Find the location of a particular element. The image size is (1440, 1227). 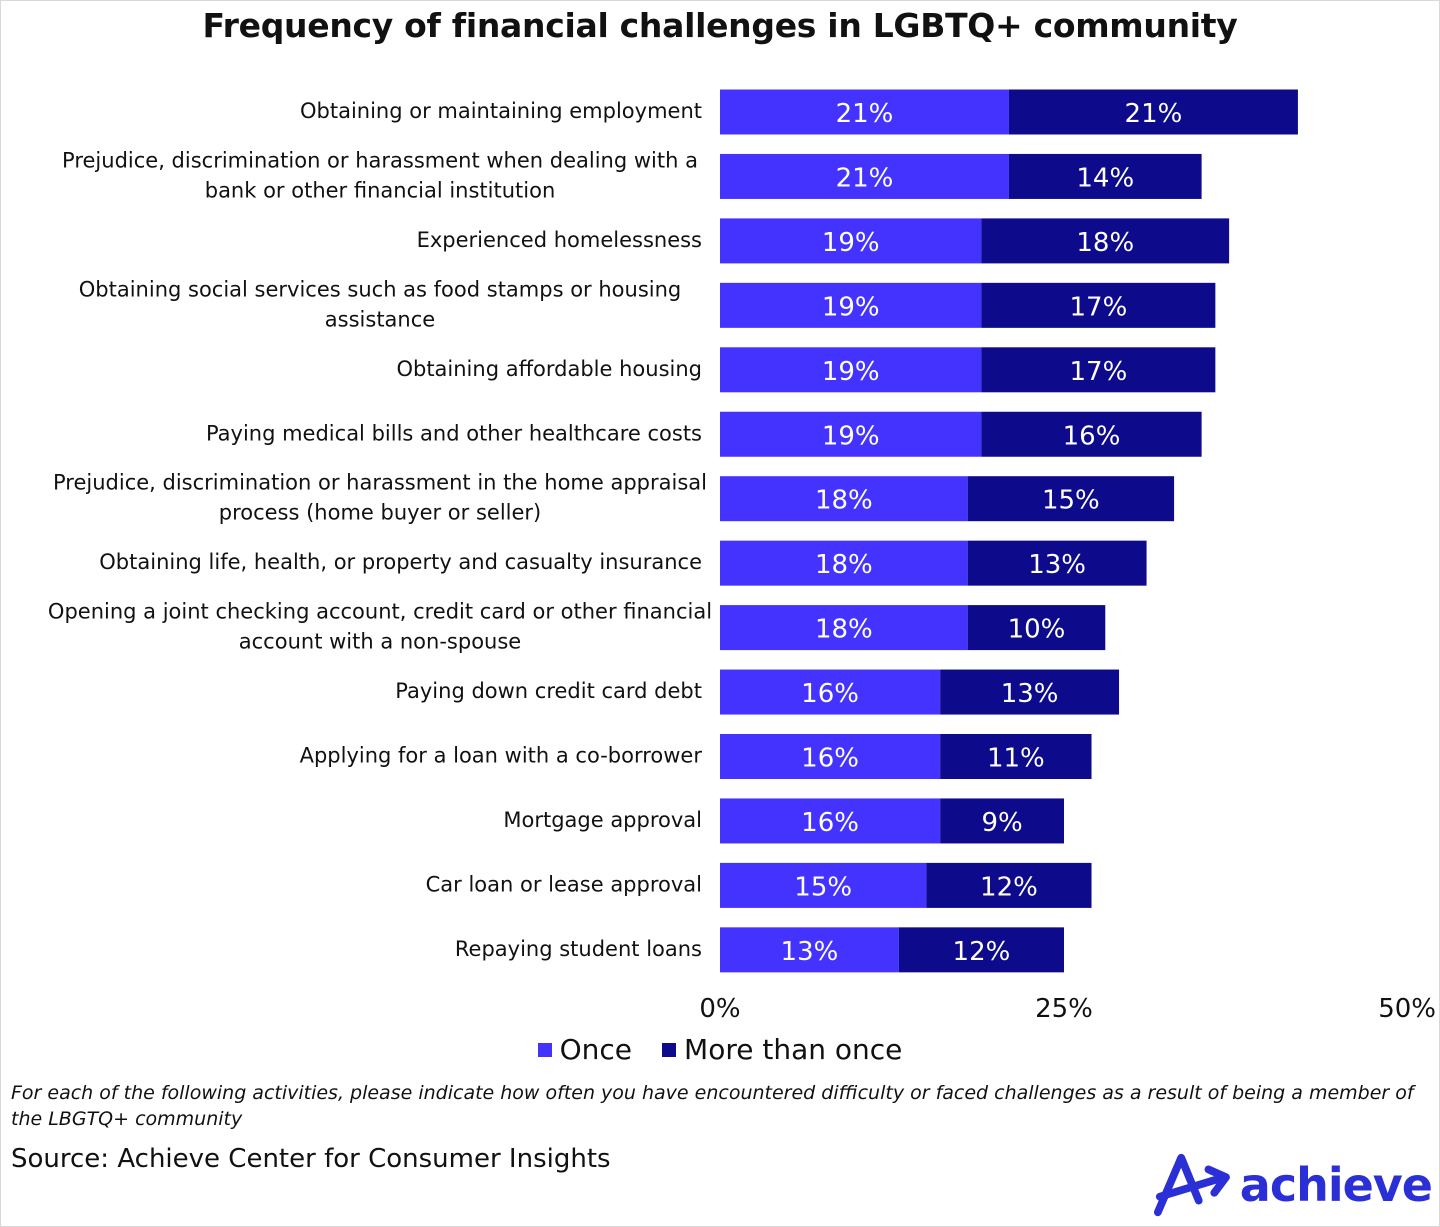

category-label: Applying for a loan with a co-borrower is located at coordinates (501, 756).